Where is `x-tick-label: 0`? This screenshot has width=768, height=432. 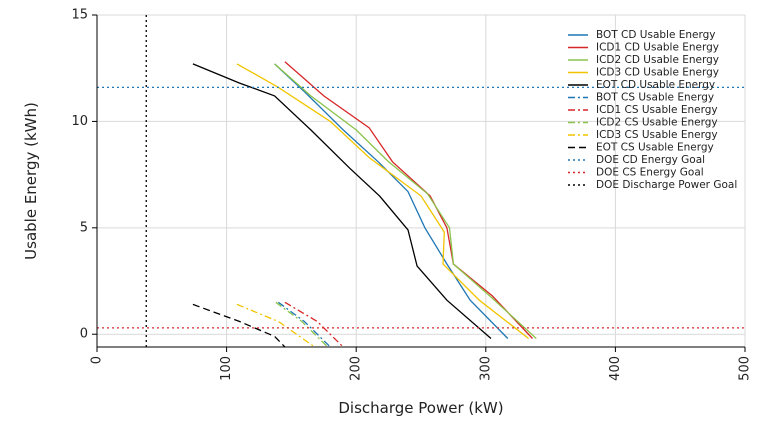
x-tick-label: 0 is located at coordinates (97, 360).